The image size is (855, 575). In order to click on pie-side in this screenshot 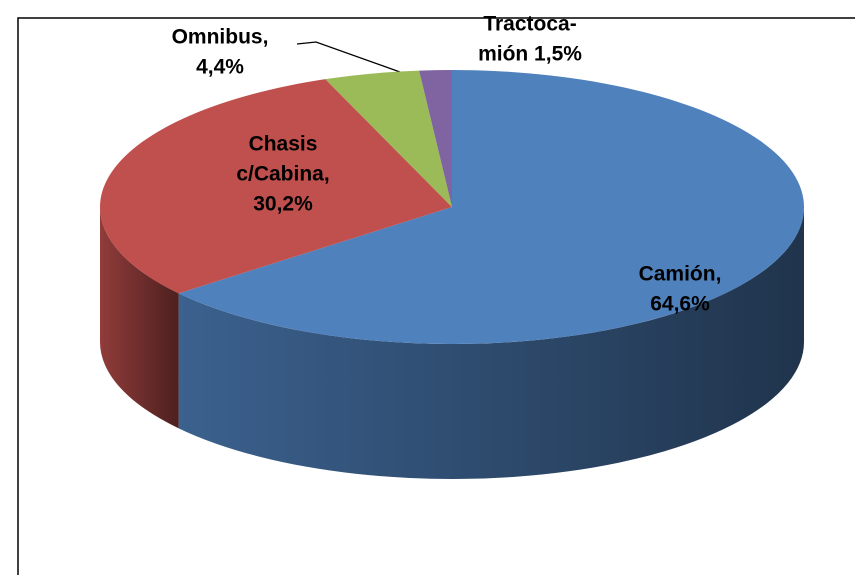, I will do `click(139, 318)`.